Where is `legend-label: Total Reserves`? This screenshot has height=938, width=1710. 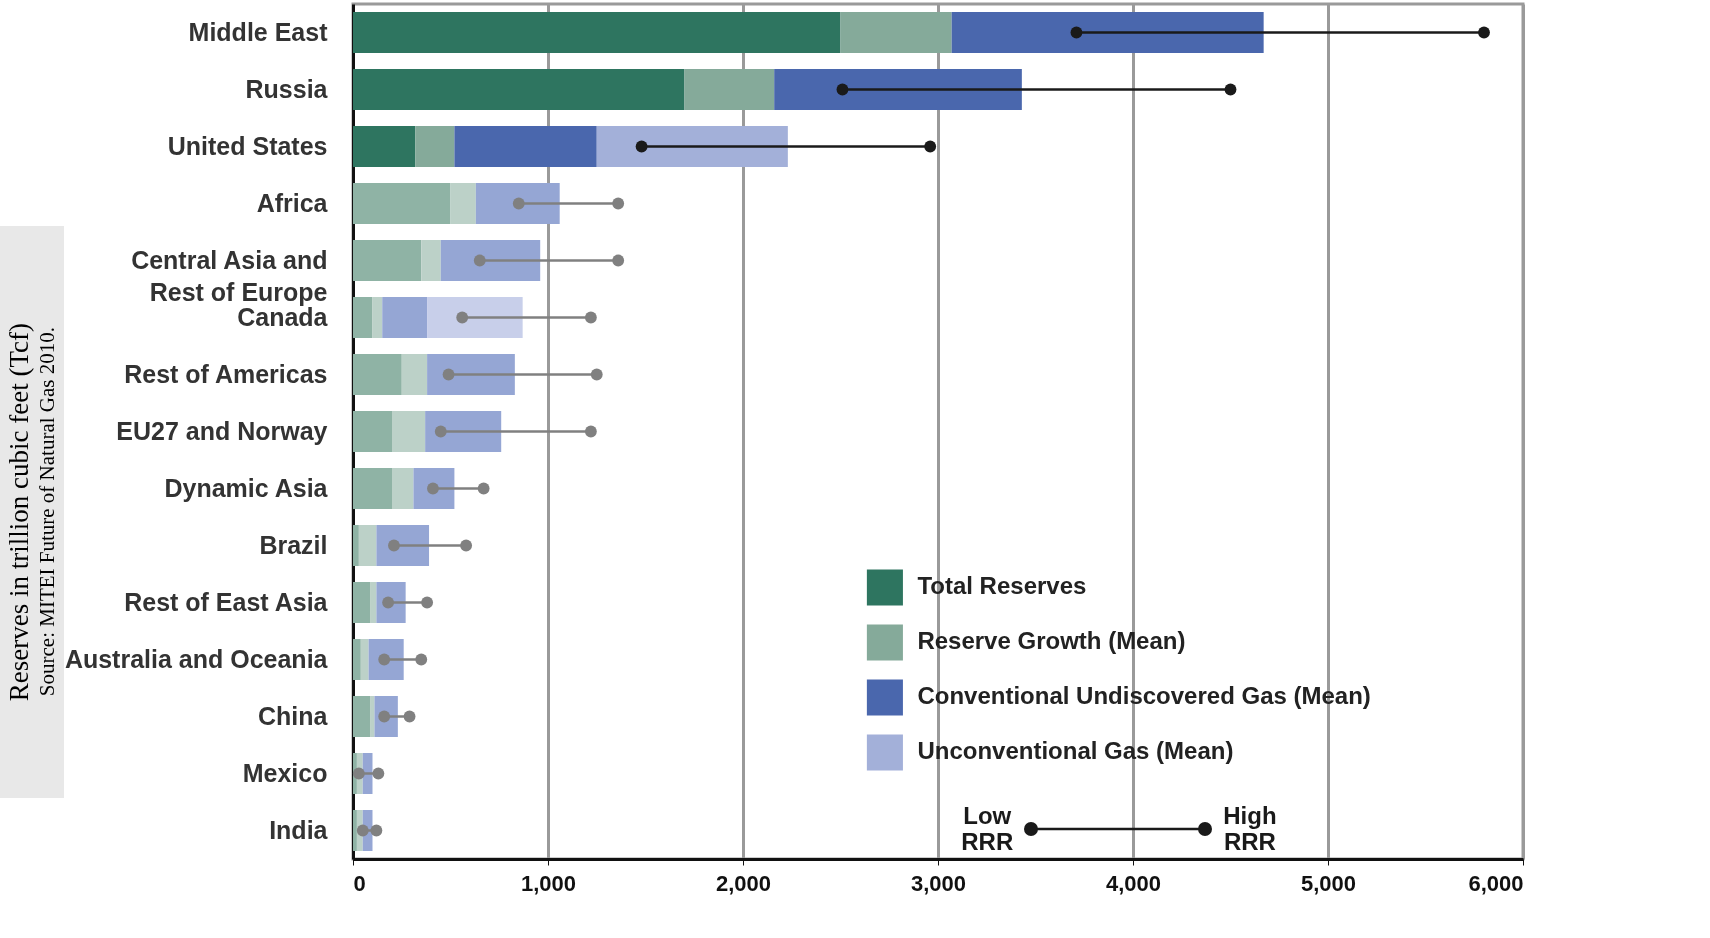 legend-label: Total Reserves is located at coordinates (1002, 586).